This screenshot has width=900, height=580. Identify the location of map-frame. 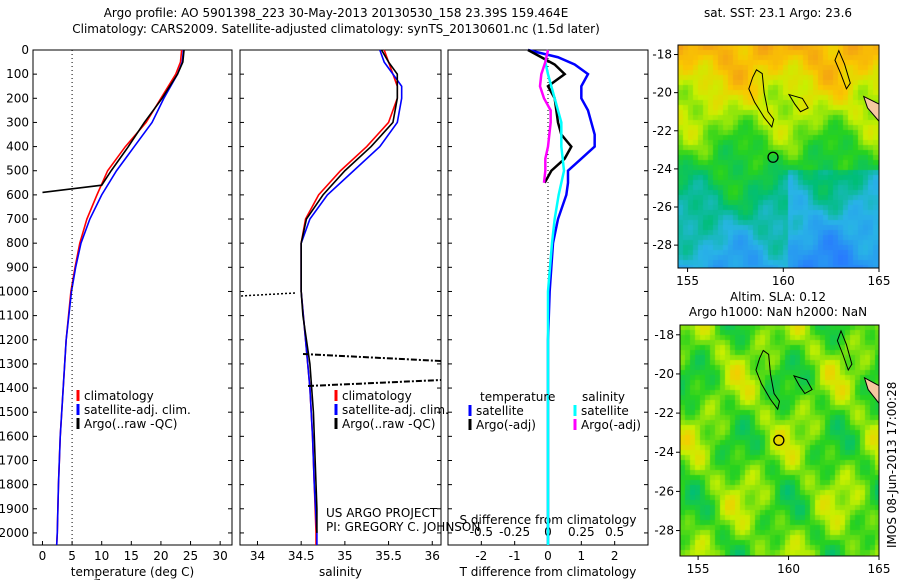
(779, 440).